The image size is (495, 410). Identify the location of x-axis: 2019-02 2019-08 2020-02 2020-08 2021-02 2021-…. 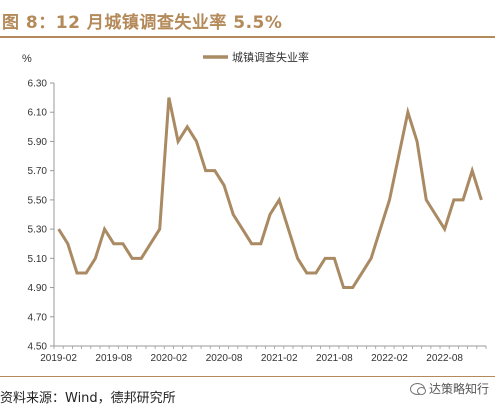
(263, 354).